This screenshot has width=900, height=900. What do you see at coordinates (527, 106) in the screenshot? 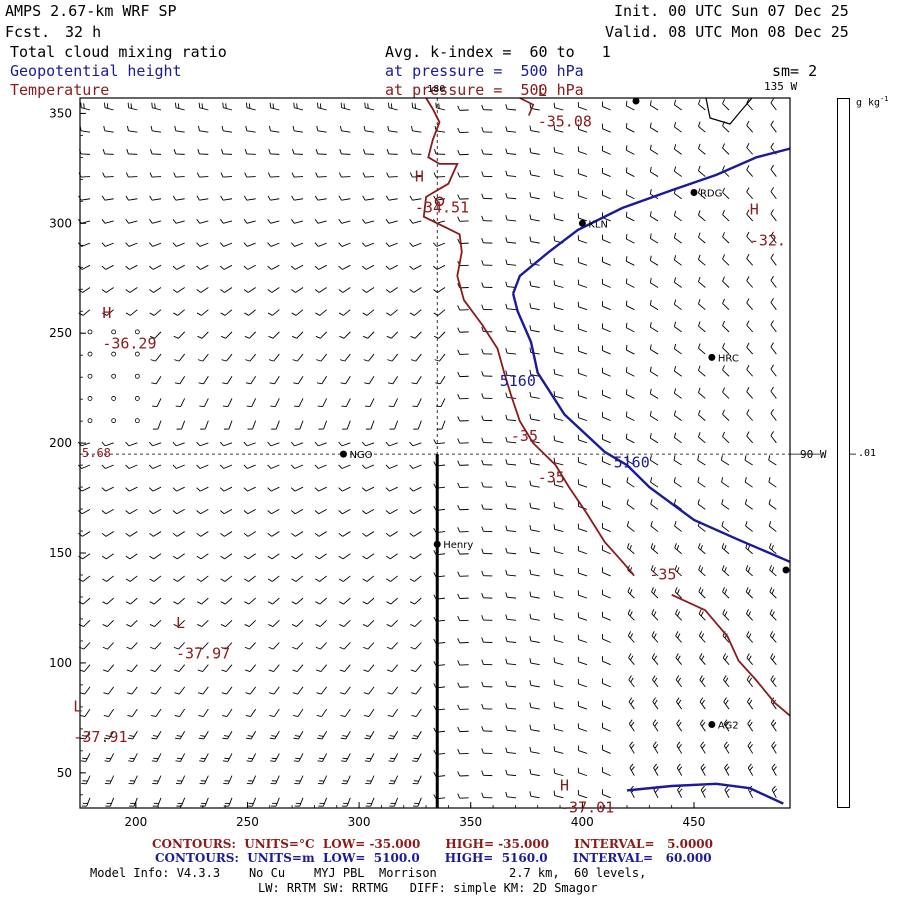
I see `temp-contour-minus35-north` at bounding box center [527, 106].